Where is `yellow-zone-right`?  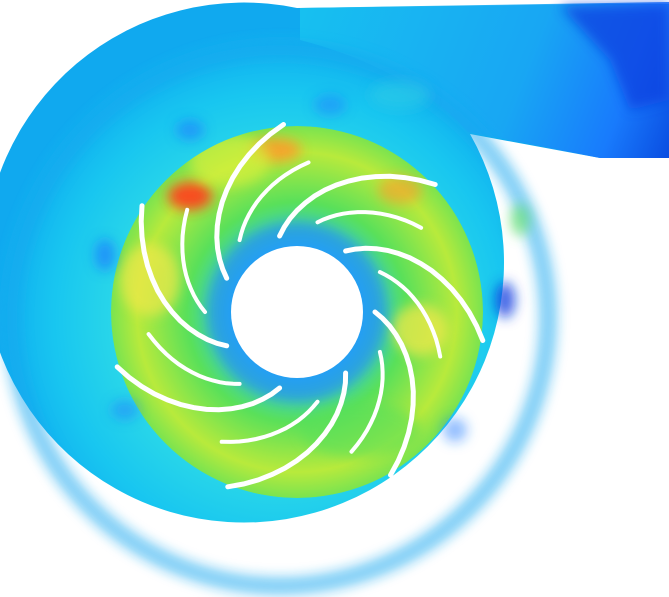 yellow-zone-right is located at coordinates (420, 330).